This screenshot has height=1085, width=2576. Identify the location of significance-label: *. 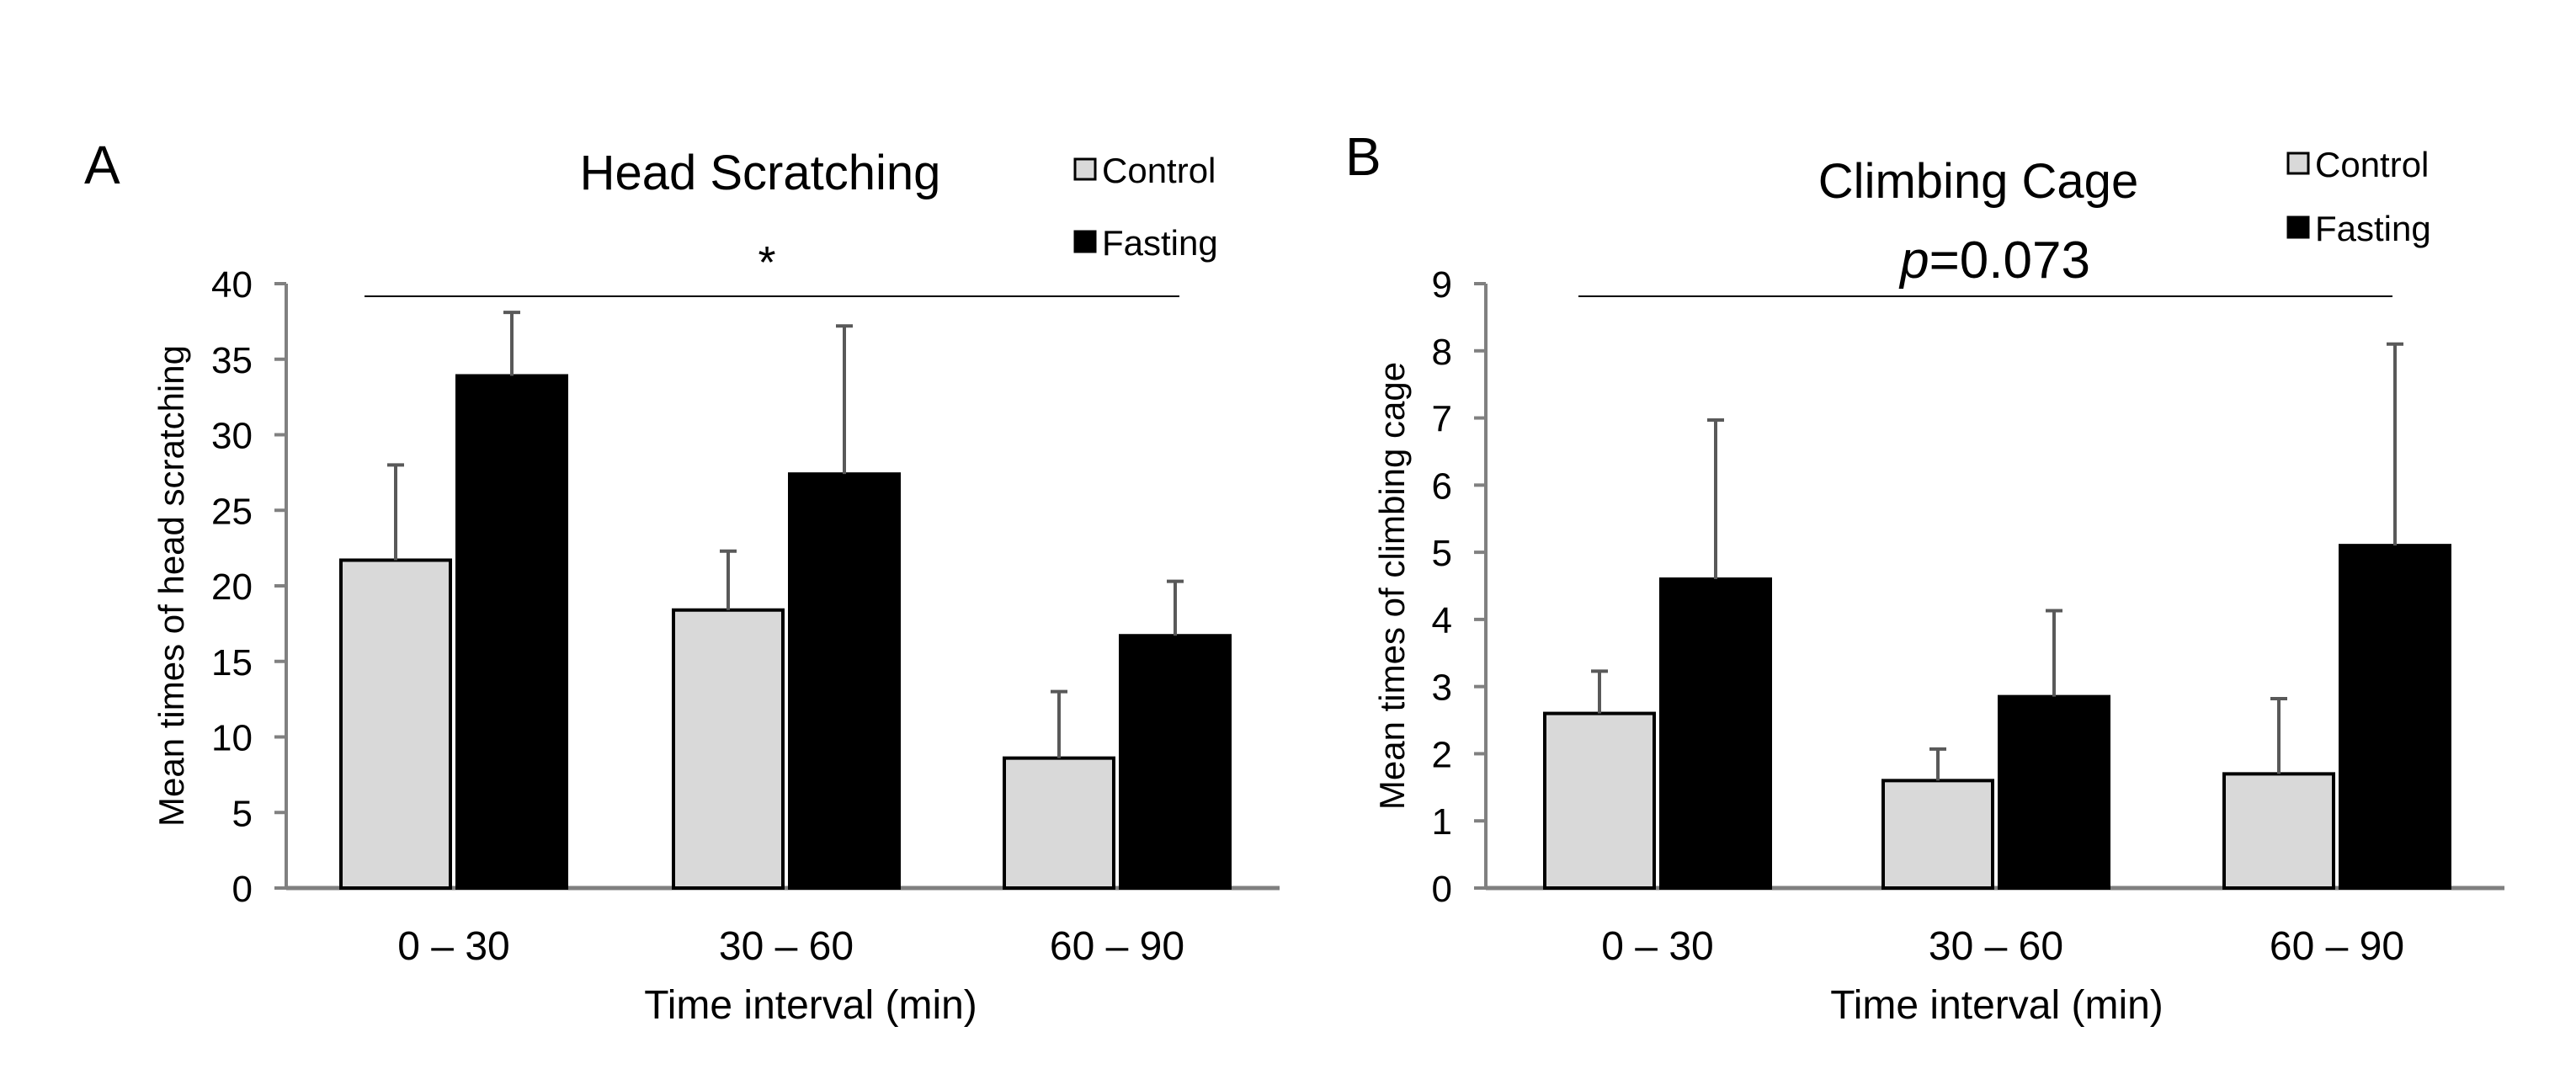
(766, 262).